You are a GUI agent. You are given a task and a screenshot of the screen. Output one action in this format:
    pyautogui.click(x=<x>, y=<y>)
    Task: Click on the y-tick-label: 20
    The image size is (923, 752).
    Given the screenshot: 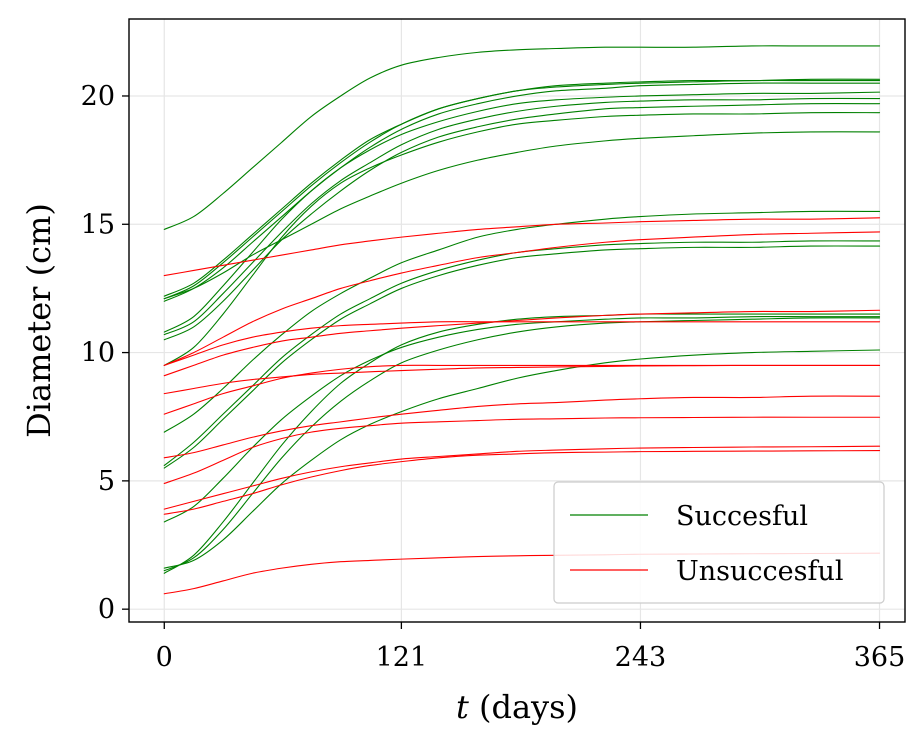 What is the action you would take?
    pyautogui.click(x=98, y=96)
    